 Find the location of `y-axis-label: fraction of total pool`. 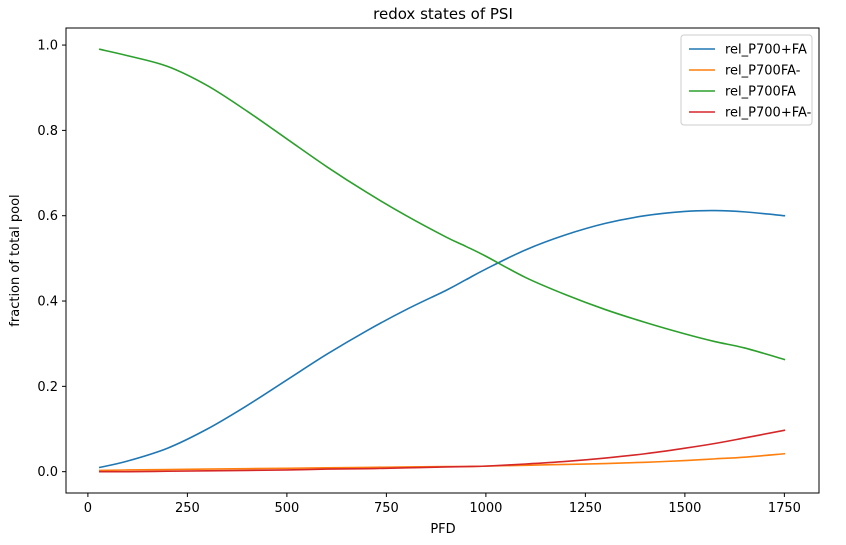

y-axis-label: fraction of total pool is located at coordinates (15, 260).